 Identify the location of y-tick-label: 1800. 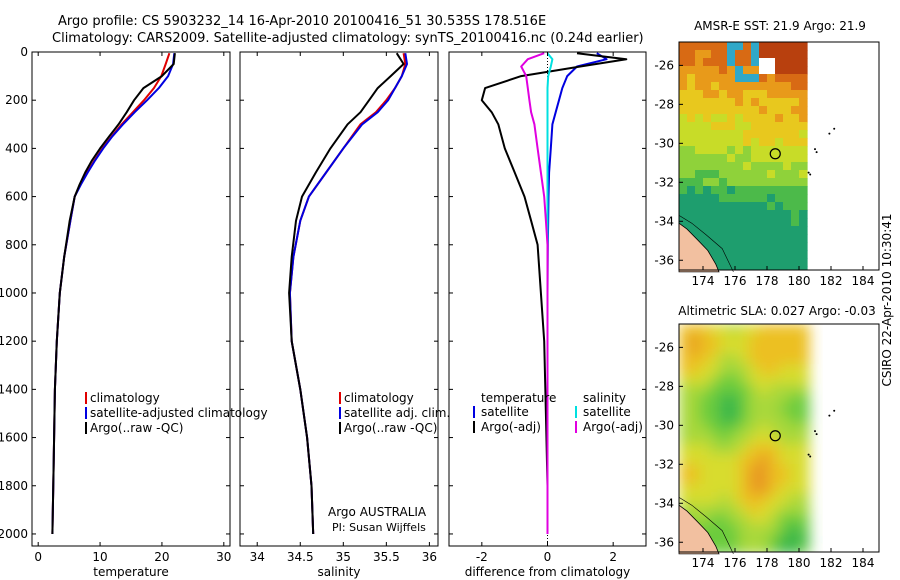
(14, 486).